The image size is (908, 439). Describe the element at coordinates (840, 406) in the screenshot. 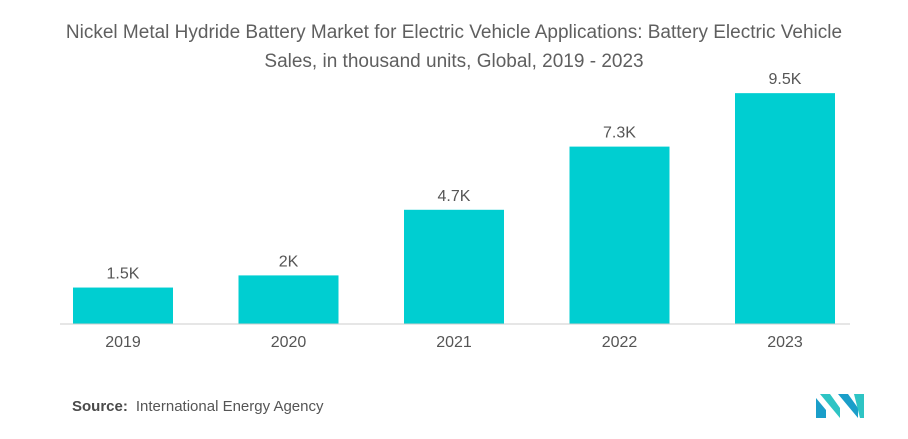

I see `mordor-intelligence-logo-icon` at that location.